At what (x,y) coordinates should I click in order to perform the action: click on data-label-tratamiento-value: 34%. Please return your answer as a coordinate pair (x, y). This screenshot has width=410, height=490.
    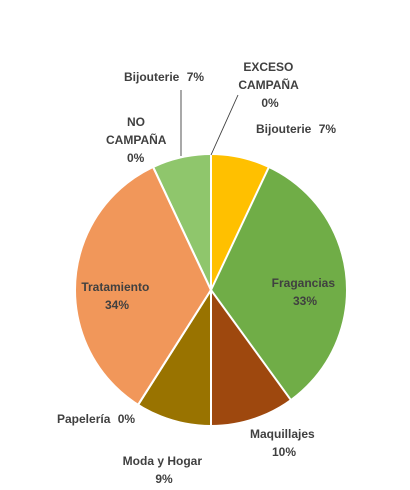
    Looking at the image, I should click on (117, 305).